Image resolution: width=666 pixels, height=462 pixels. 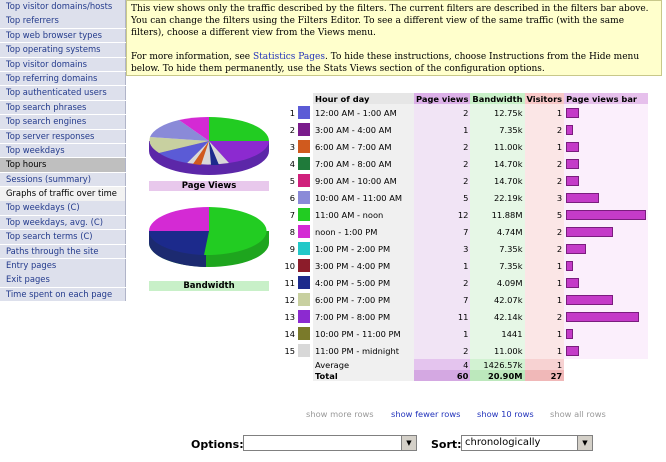 I want to click on row-page-views: 7, so click(x=442, y=299).